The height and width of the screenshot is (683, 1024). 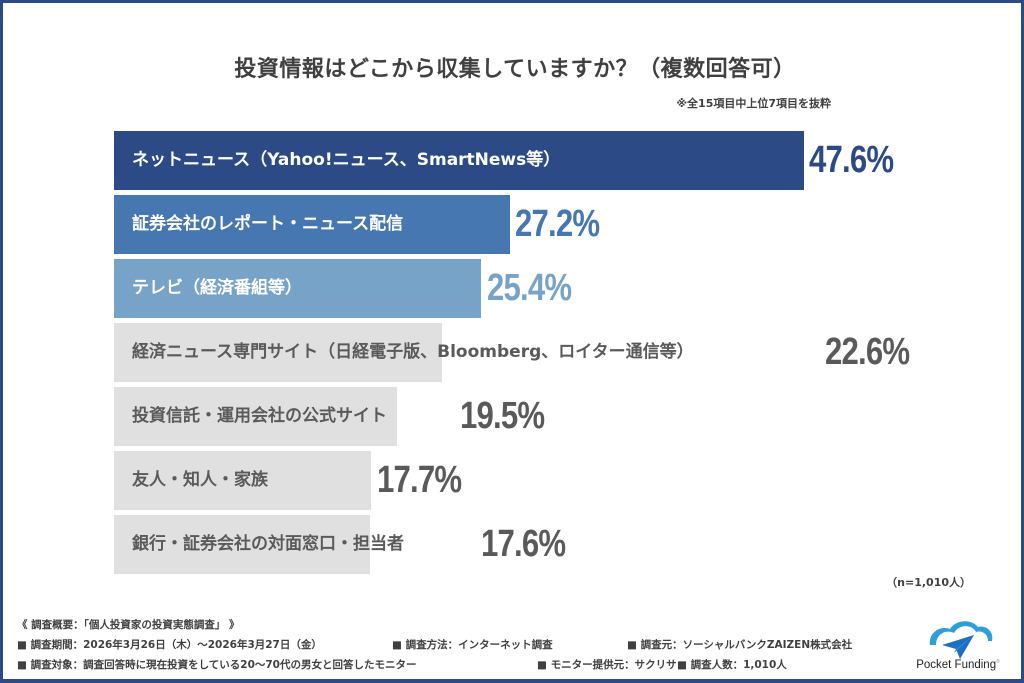 What do you see at coordinates (515, 69) in the screenshot?
I see `chart-title: 投資情報はどこから収集していますか？（複数回答可）` at bounding box center [515, 69].